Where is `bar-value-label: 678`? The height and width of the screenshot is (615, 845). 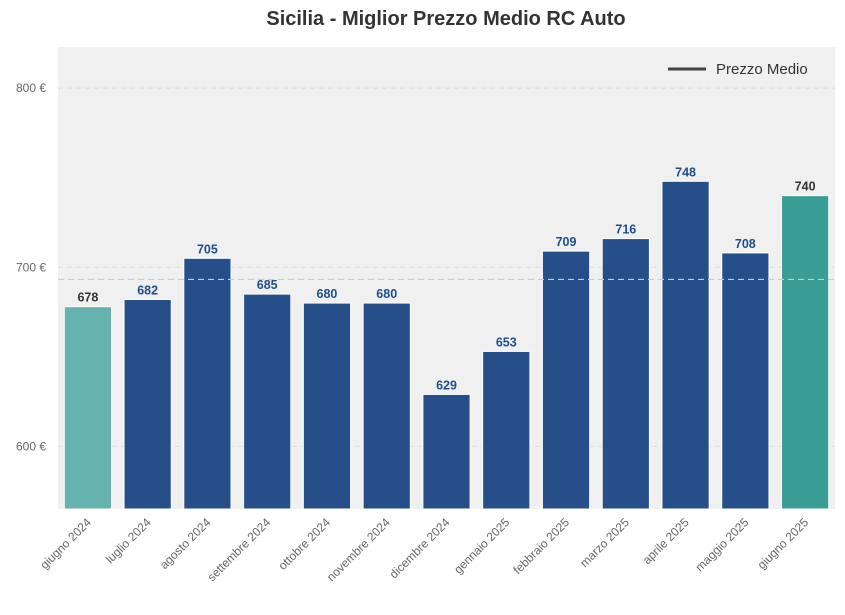 bar-value-label: 678 is located at coordinates (87, 298).